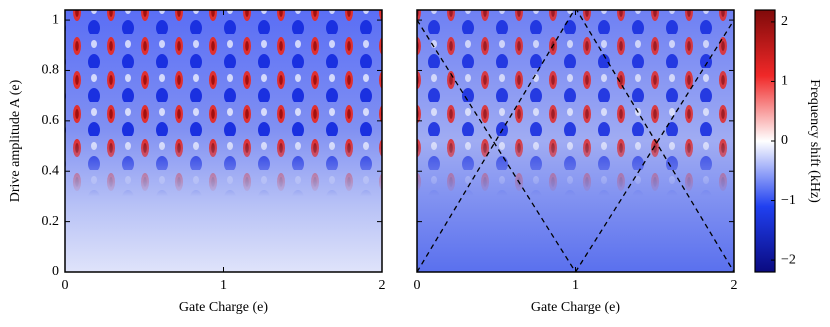  Describe the element at coordinates (51, 221) in the screenshot. I see `y-tick-label: 0.2` at that location.